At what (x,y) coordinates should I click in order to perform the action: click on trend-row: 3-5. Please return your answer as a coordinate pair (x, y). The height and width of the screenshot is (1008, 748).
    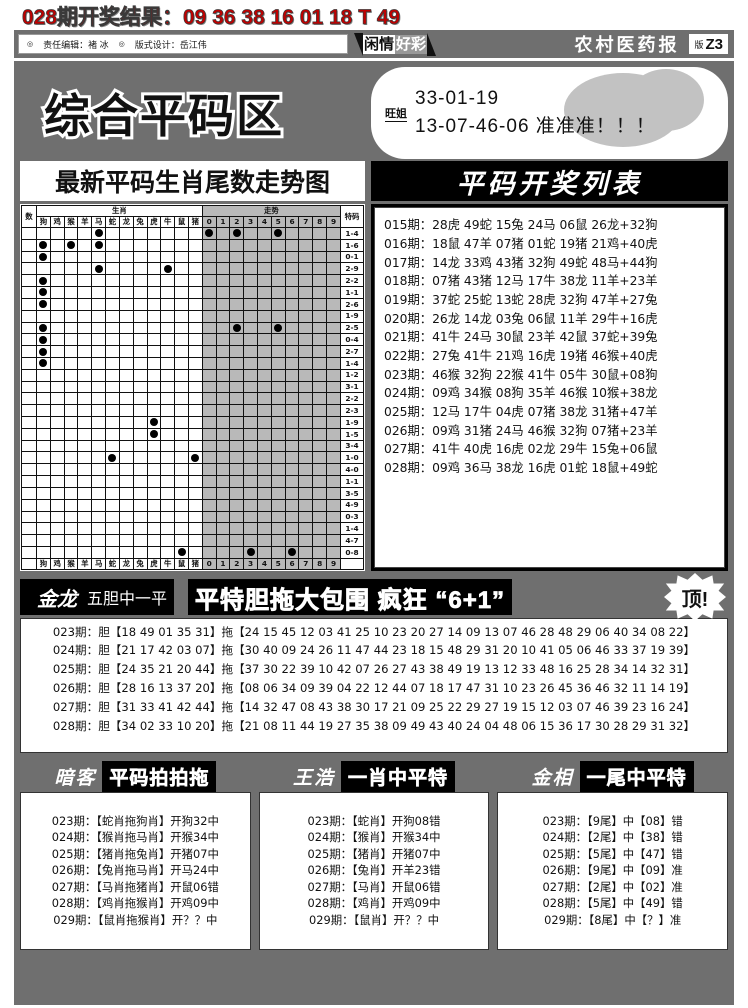
    Looking at the image, I should click on (192, 493).